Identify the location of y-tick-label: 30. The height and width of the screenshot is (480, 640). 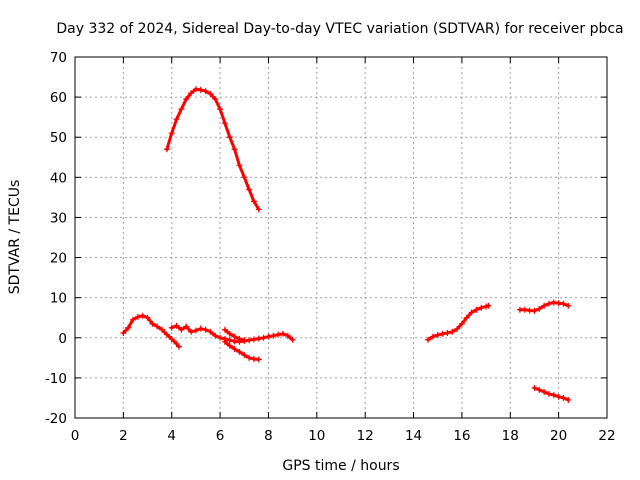
(58, 218).